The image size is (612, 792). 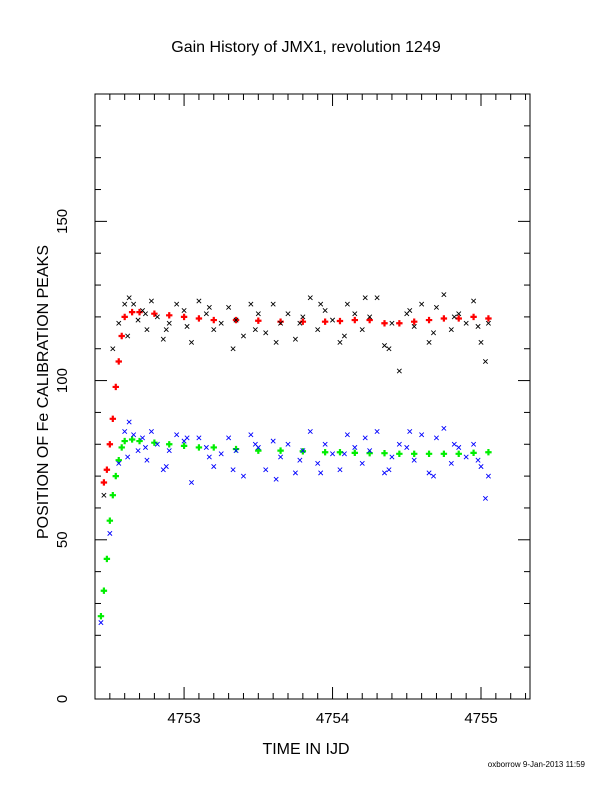 I want to click on y-tick-label: 150, so click(x=62, y=221).